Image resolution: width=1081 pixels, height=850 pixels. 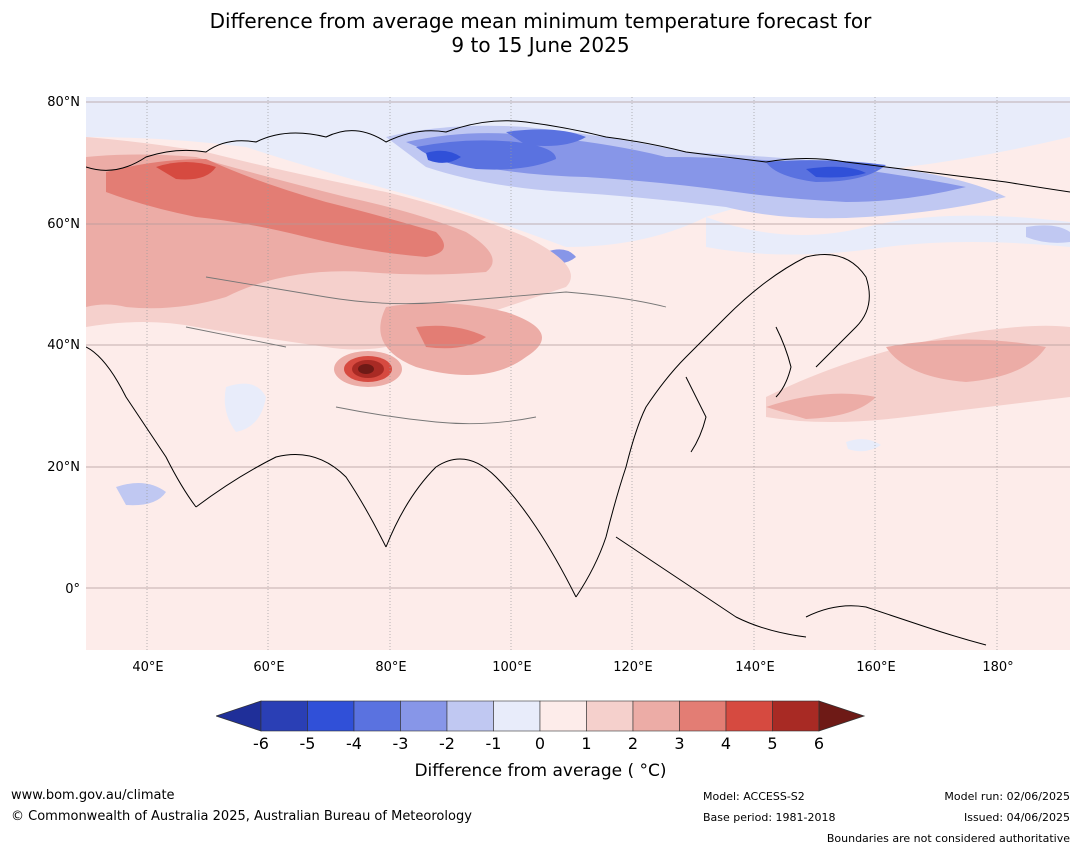 I want to click on colorbar-tick-label: -2, so click(x=447, y=743).